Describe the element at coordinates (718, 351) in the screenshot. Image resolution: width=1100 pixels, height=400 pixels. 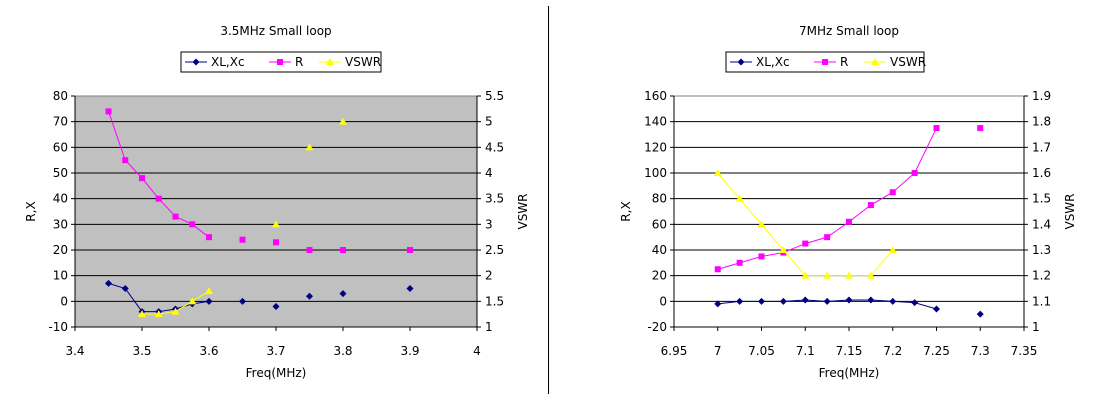
I see `x-tick-label: 7` at that location.